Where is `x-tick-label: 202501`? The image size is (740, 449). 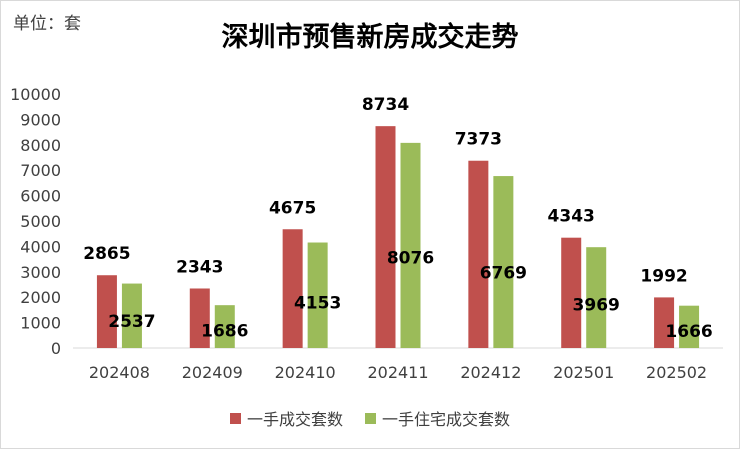 x-tick-label: 202501 is located at coordinates (583, 372).